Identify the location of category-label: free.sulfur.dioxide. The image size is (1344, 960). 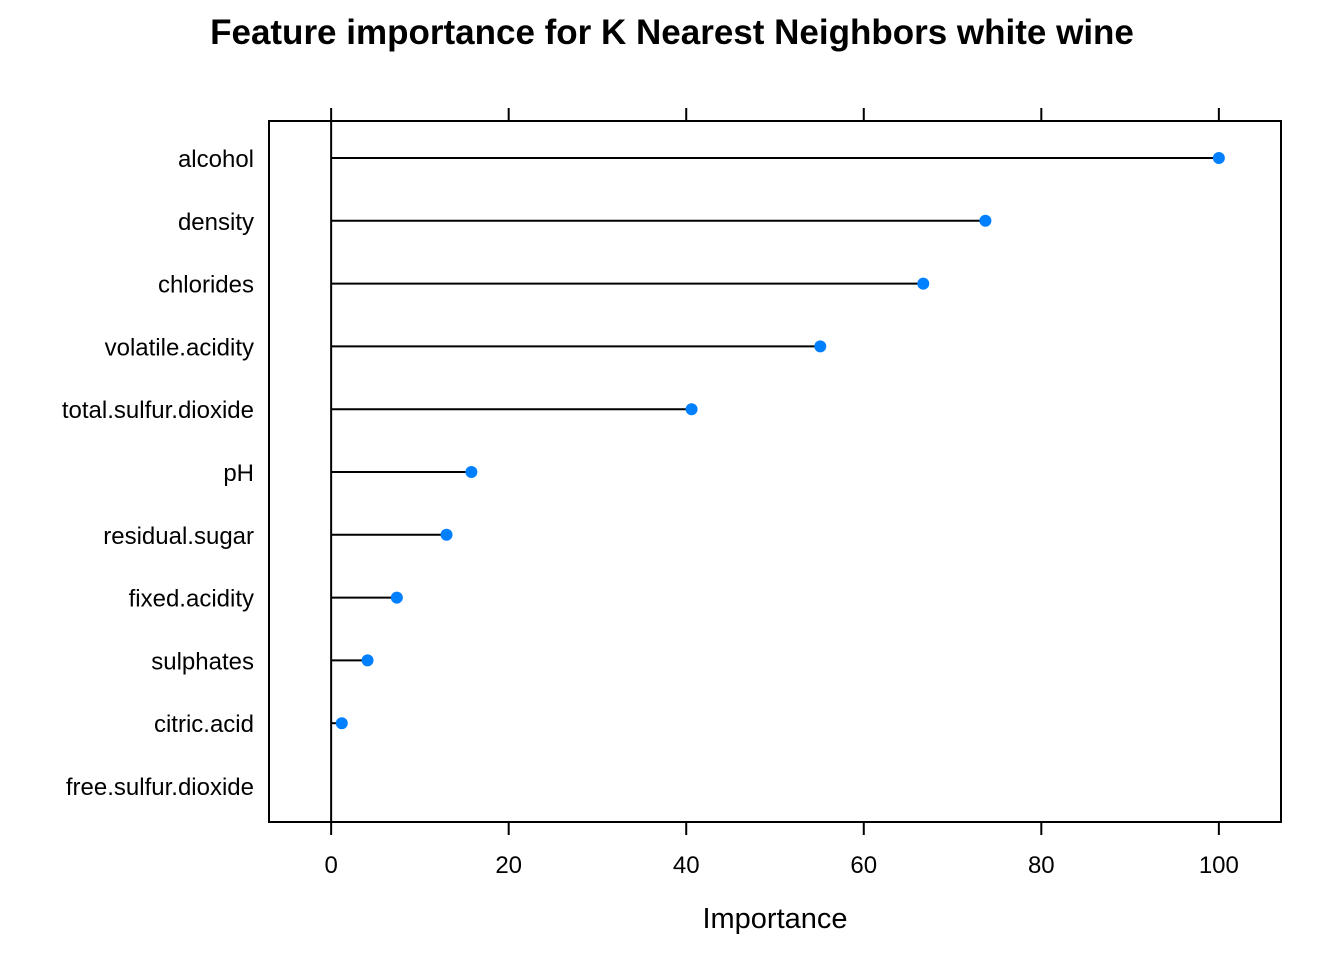
(160, 787).